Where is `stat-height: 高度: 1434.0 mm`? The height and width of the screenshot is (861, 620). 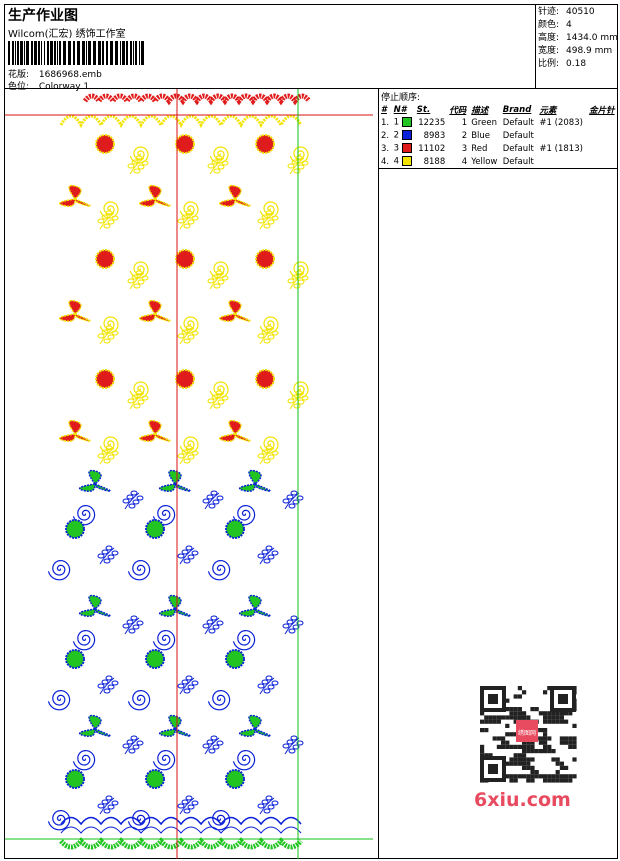 stat-height: 高度: 1434.0 mm is located at coordinates (578, 38).